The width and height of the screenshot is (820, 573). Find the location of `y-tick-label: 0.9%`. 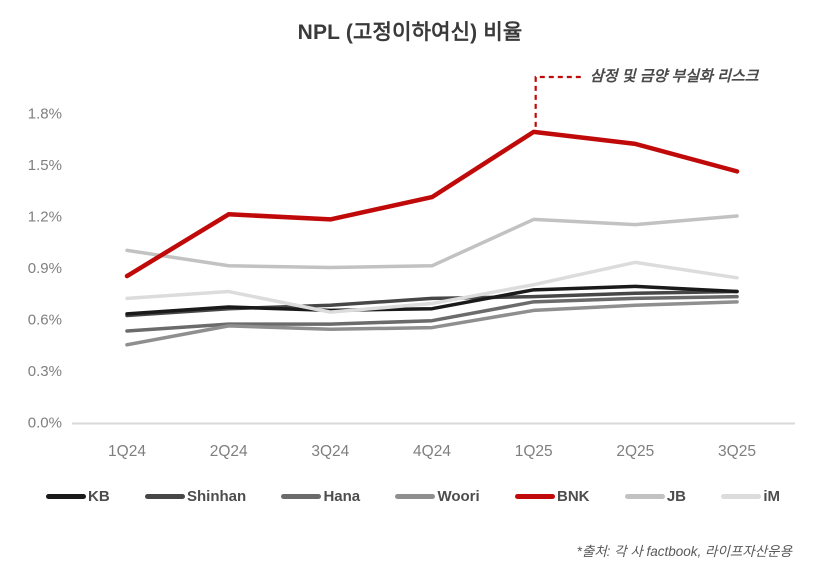

y-tick-label: 0.9% is located at coordinates (45, 268).